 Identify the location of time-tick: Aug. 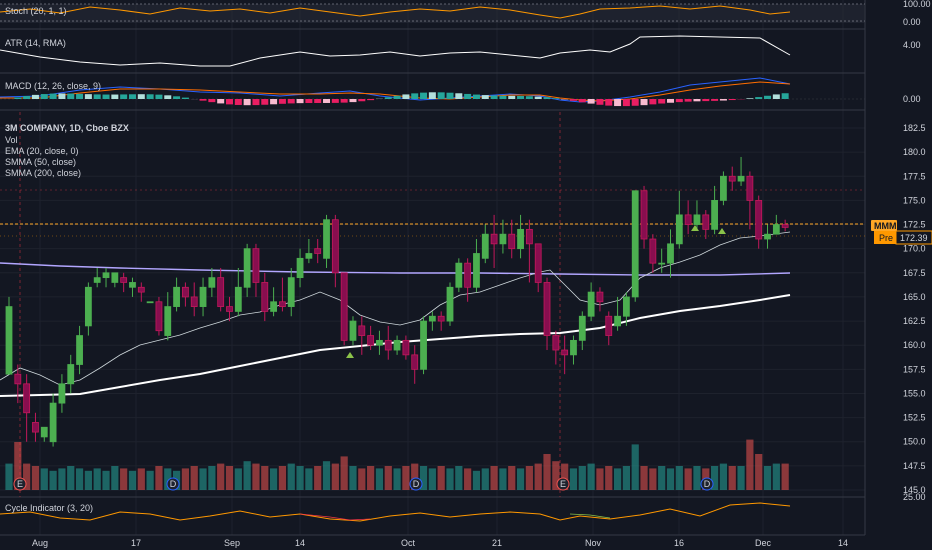
(40, 543).